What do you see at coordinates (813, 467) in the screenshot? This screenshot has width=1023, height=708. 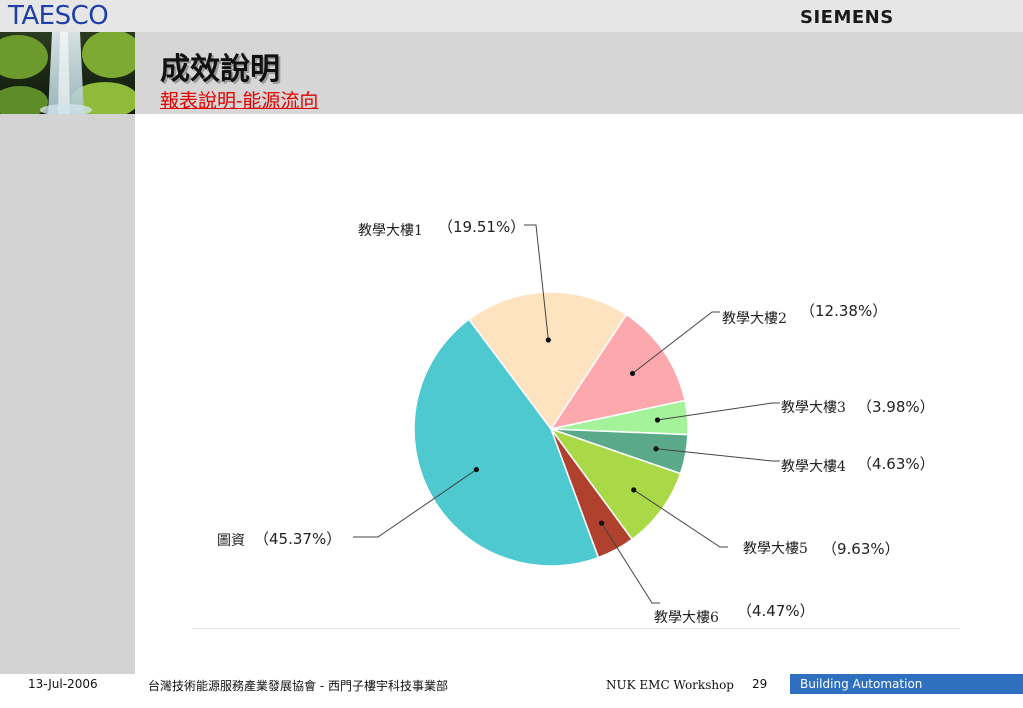 I see `slice-label-4: 教學大樓4` at bounding box center [813, 467].